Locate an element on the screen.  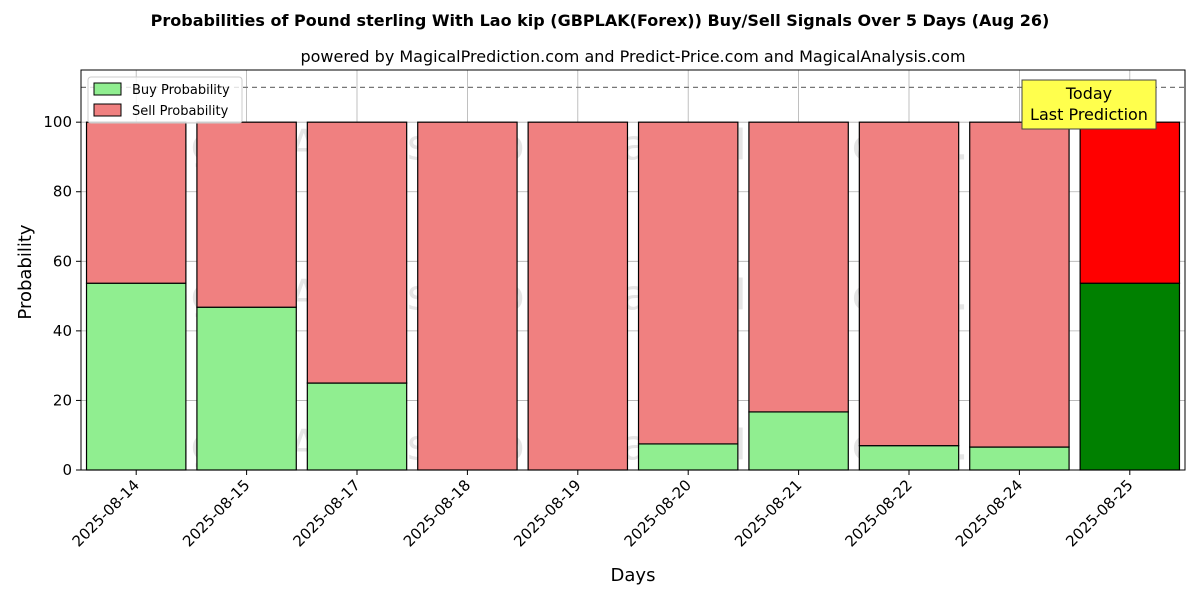
y-tick-label-5: 100 is located at coordinates (57, 122).